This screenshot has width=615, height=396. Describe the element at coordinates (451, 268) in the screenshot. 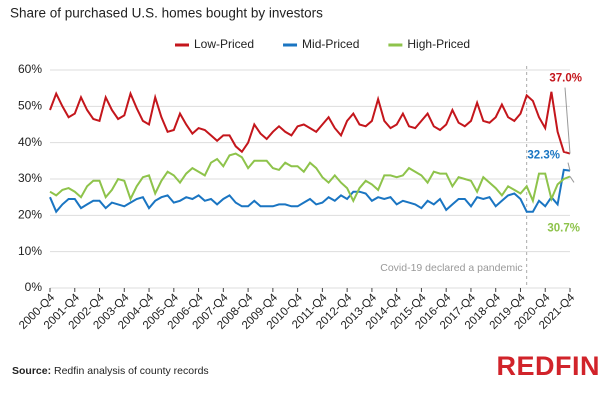

I see `annotation: Covid-19 declared a pandemic` at that location.